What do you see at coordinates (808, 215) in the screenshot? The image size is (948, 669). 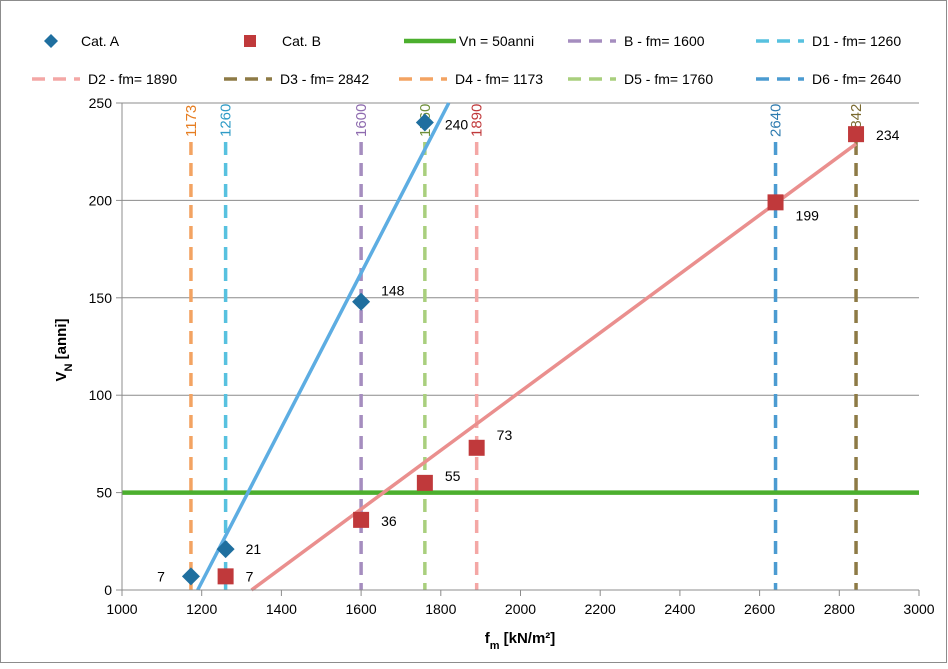 I see `data-label: 199` at bounding box center [808, 215].